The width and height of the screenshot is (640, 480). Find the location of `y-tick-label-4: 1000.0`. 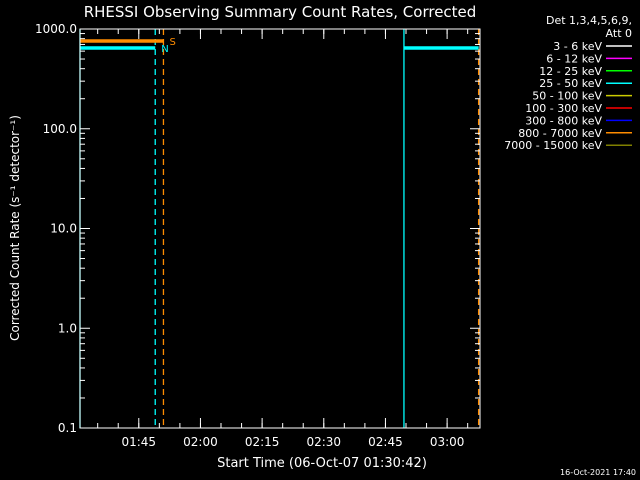

y-tick-label-4: 1000.0 is located at coordinates (56, 29).